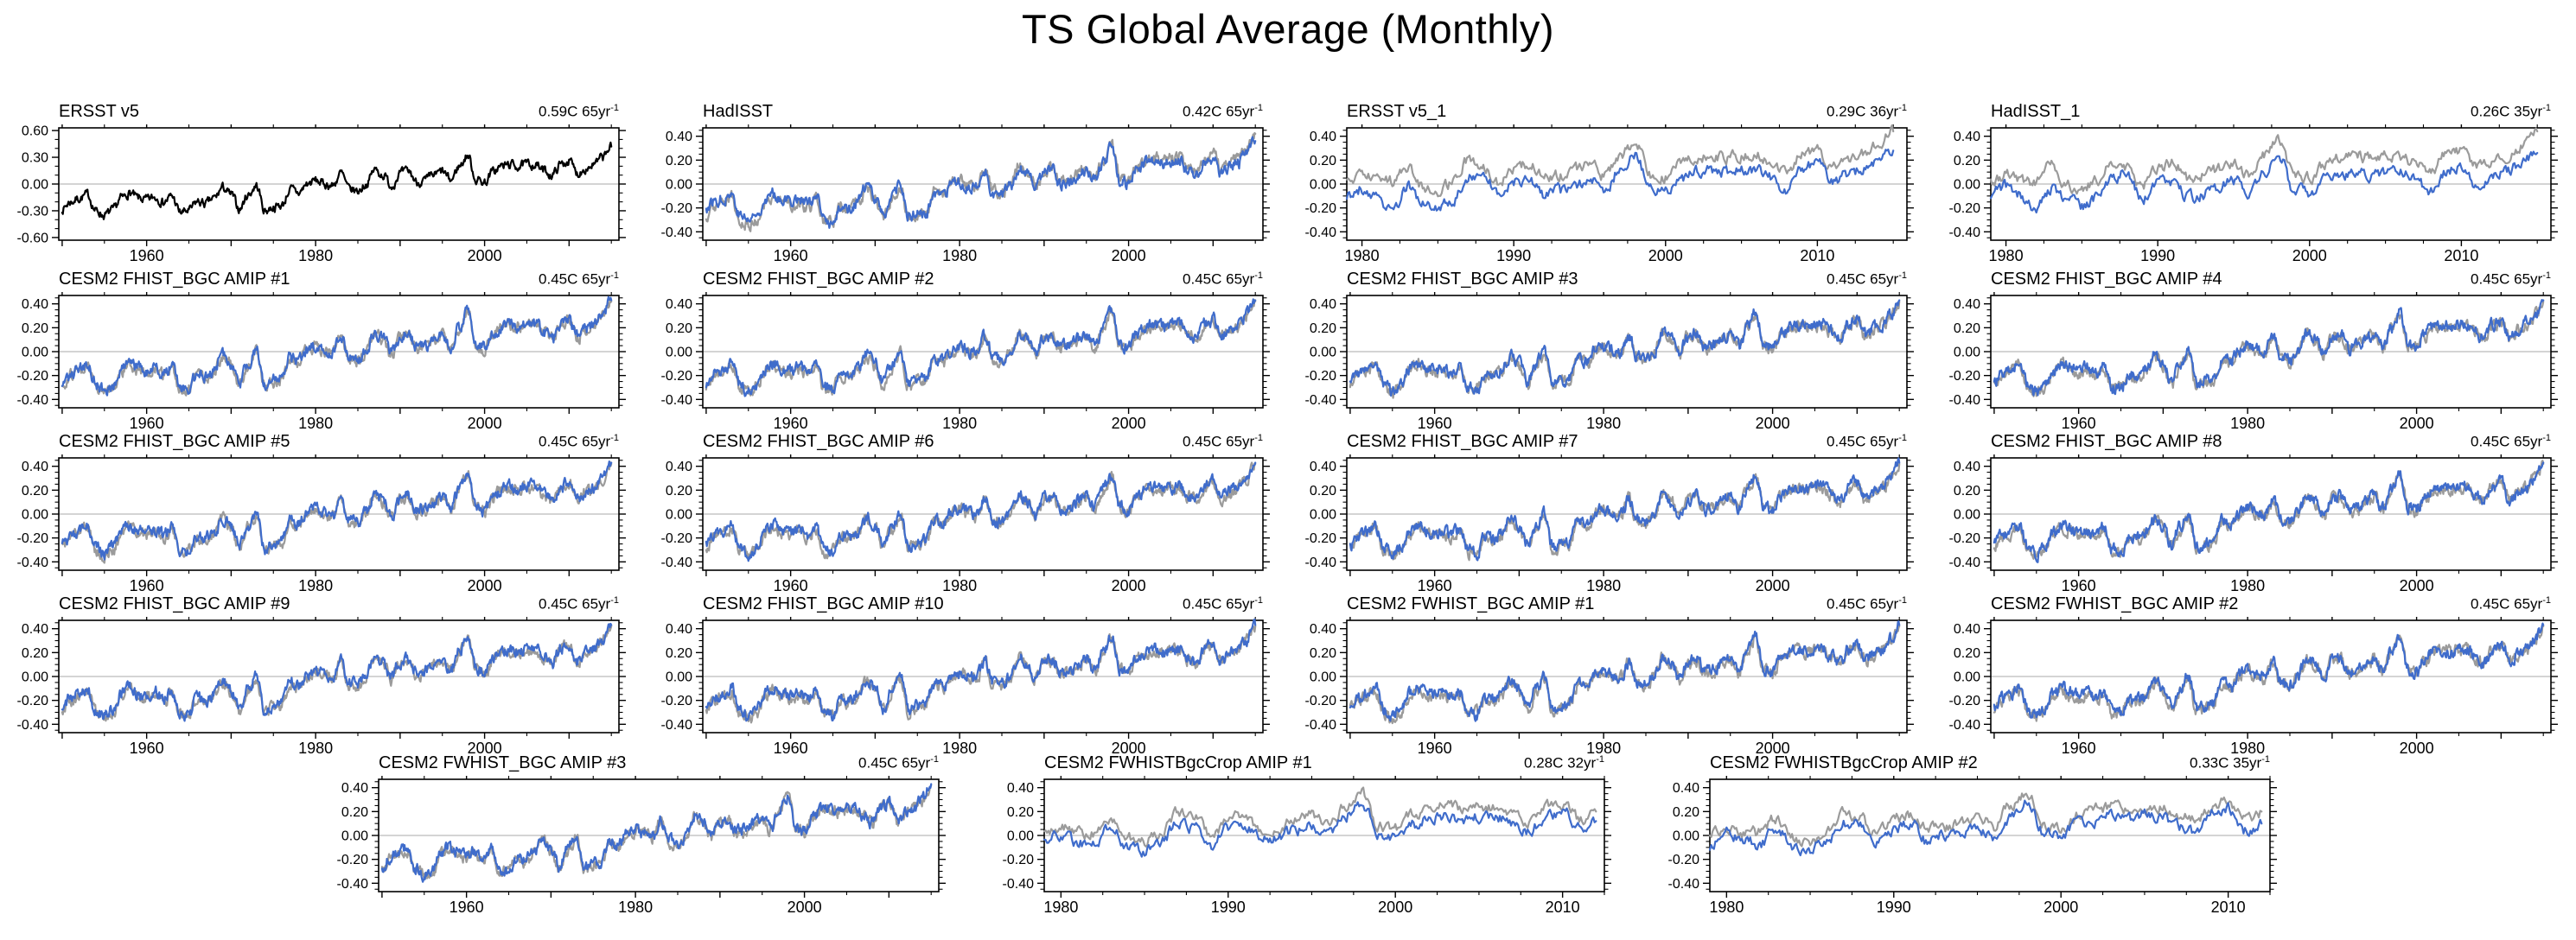 This screenshot has width=2576, height=940. What do you see at coordinates (321, 194) in the screenshot?
I see `panel-plot-svg: 0.60 0.30 0.00 -0.30 -0.60 1960 1980 2000` at bounding box center [321, 194].